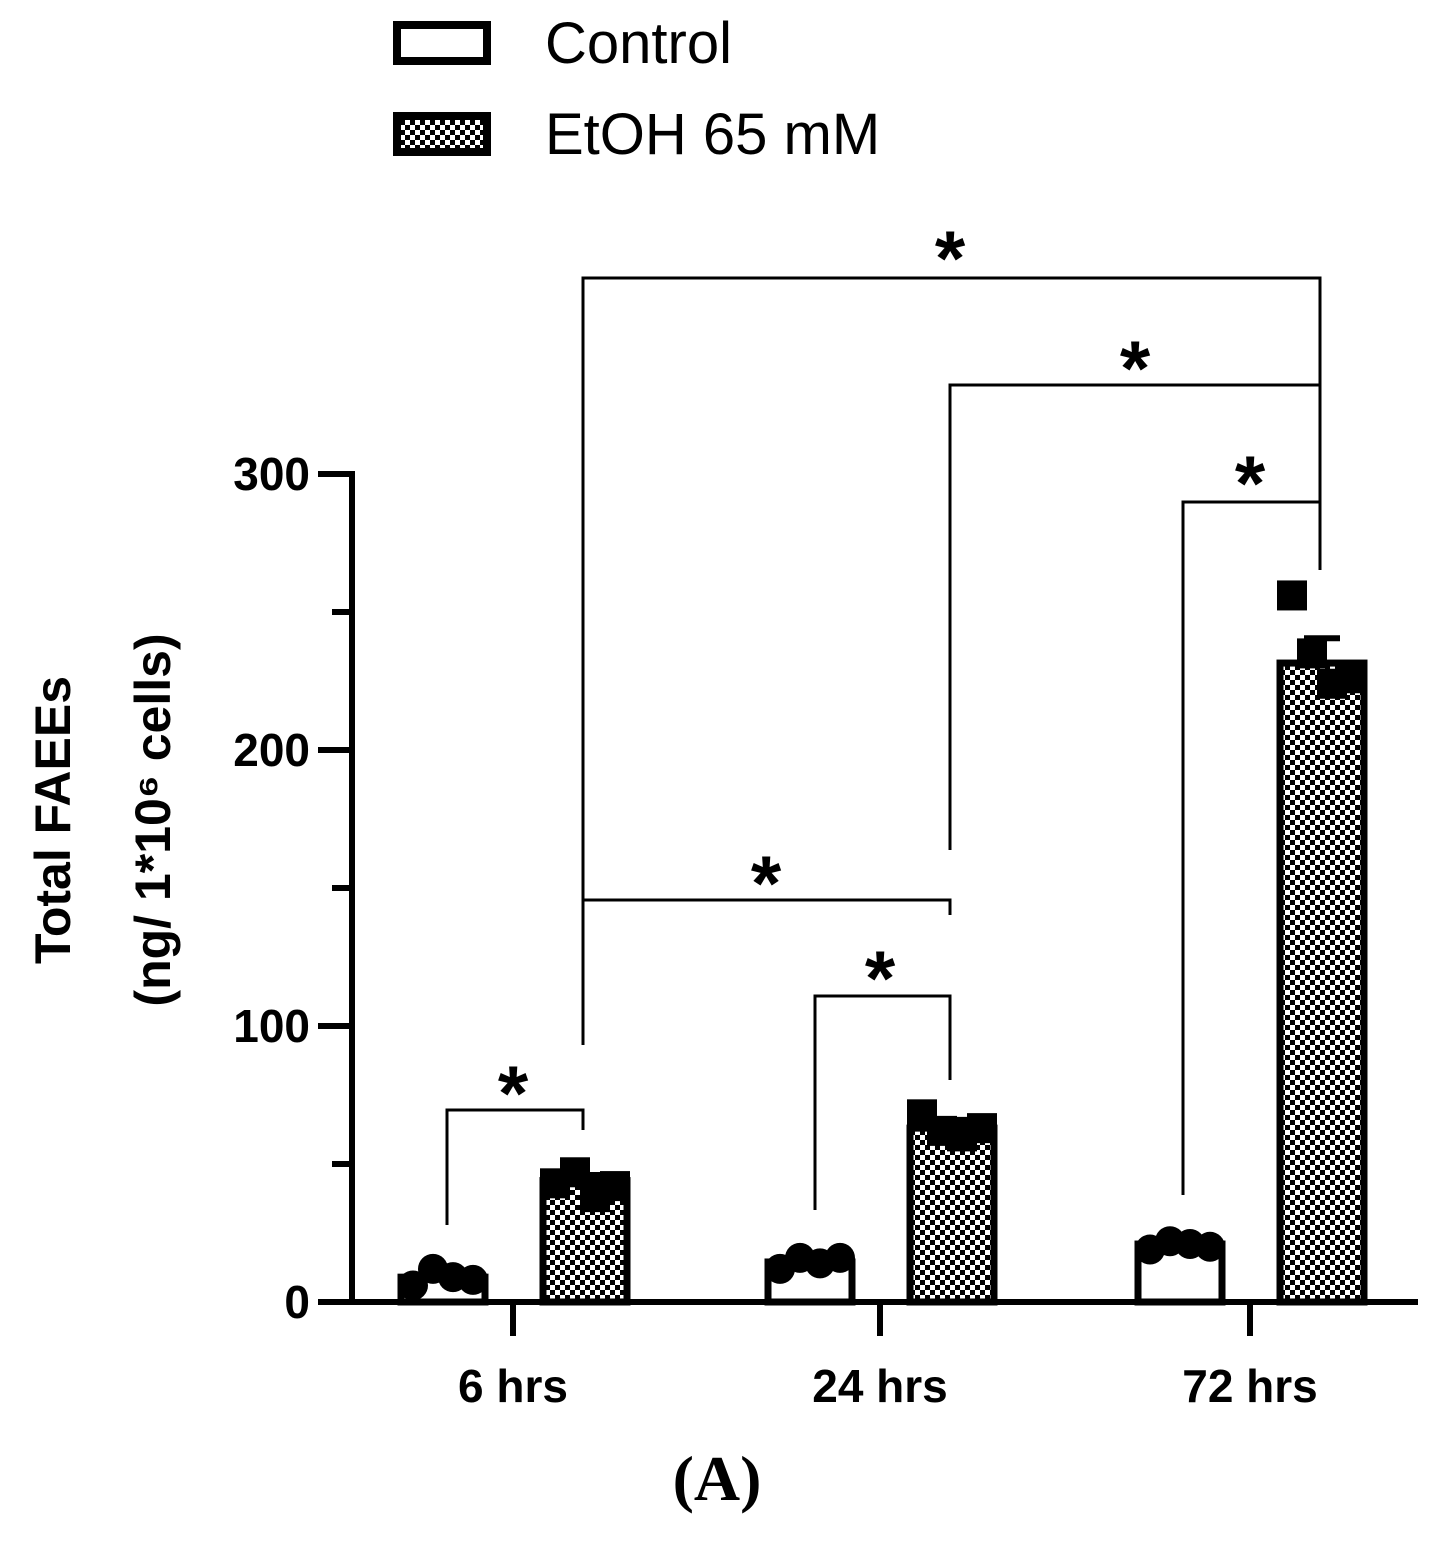 This screenshot has width=1434, height=1545. What do you see at coordinates (513, 1386) in the screenshot?
I see `x-tick-label: 6 hrs` at bounding box center [513, 1386].